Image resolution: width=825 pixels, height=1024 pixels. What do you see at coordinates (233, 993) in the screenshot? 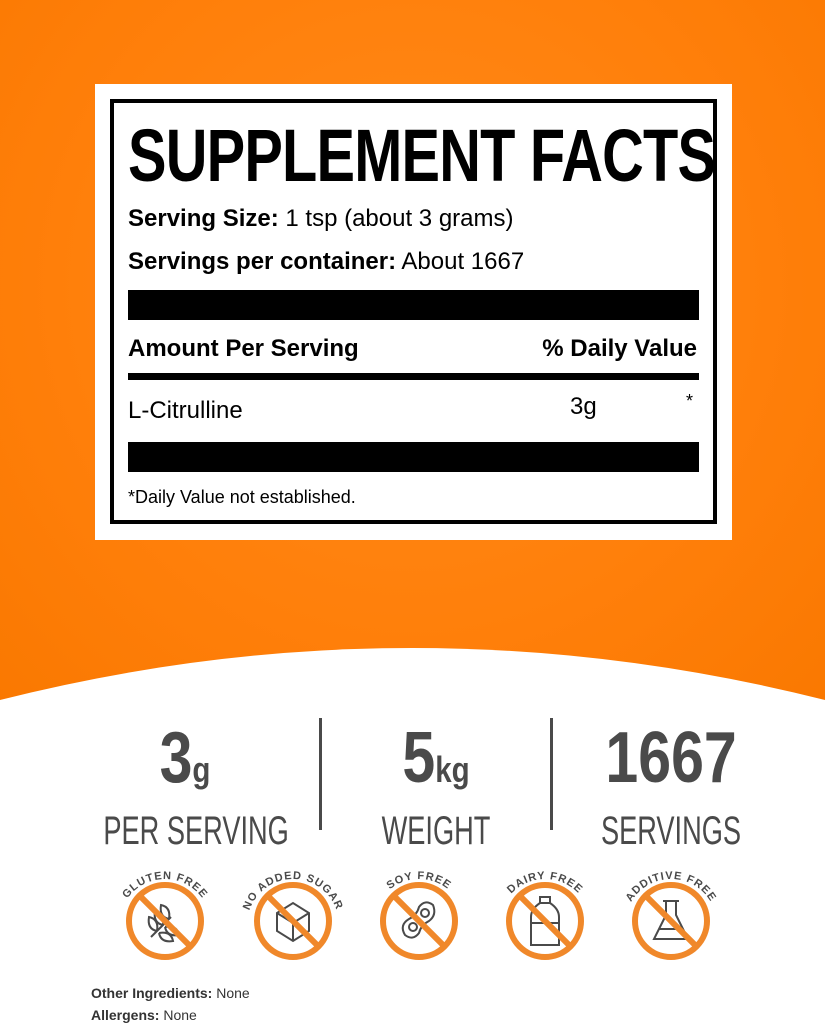
I see `other-ingredients-value: None` at bounding box center [233, 993].